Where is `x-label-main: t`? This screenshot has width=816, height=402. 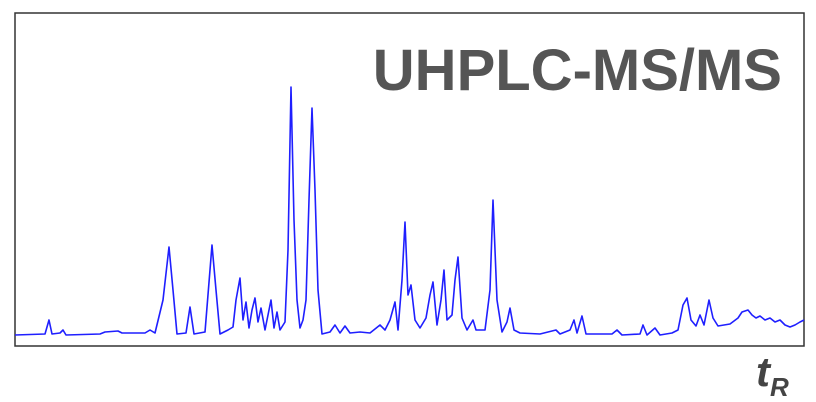
x-label-main: t is located at coordinates (764, 371).